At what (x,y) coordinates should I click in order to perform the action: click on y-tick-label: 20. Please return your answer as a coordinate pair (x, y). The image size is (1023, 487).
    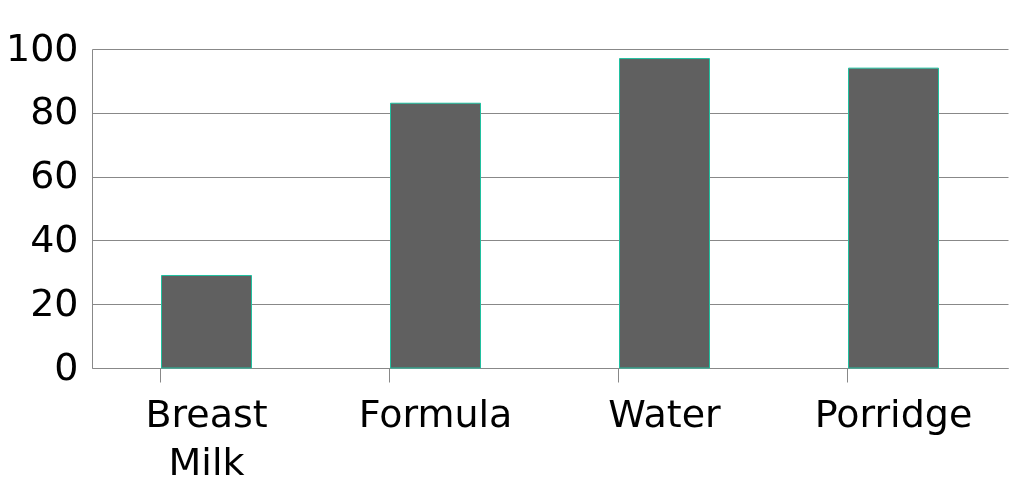
    Looking at the image, I should click on (54, 302).